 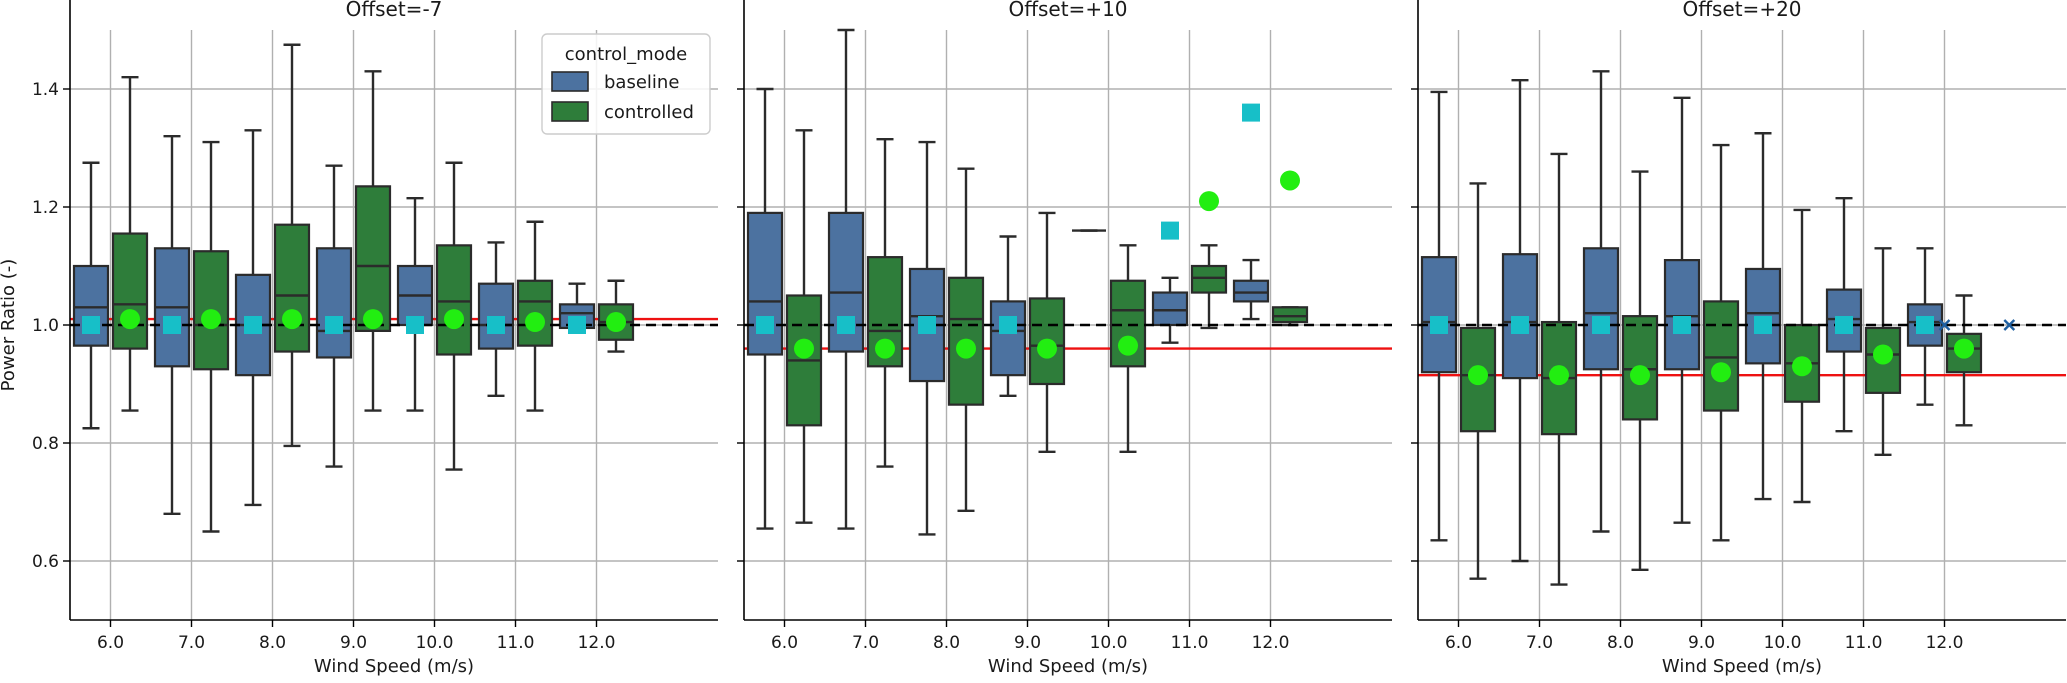 What do you see at coordinates (626, 54) in the screenshot?
I see `legend-title: control_mode` at bounding box center [626, 54].